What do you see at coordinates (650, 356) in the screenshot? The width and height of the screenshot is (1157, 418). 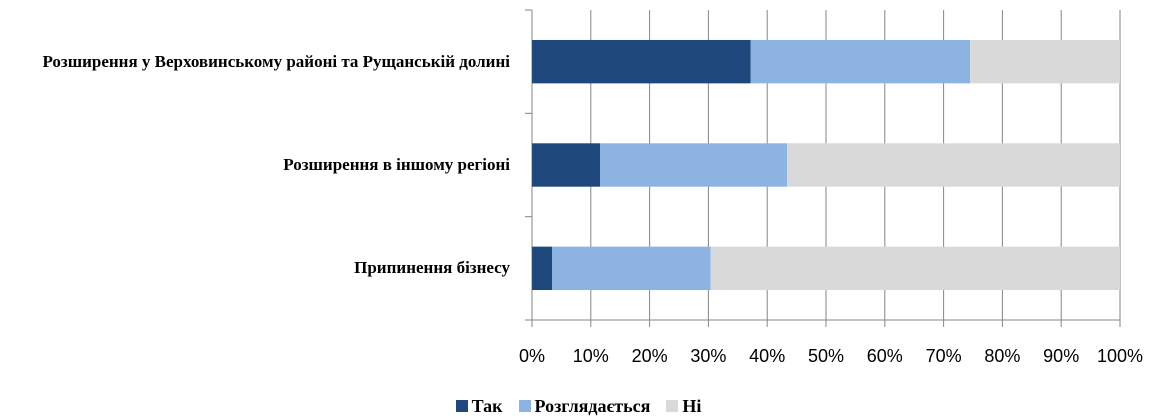 I see `x-tick-label: 20%` at bounding box center [650, 356].